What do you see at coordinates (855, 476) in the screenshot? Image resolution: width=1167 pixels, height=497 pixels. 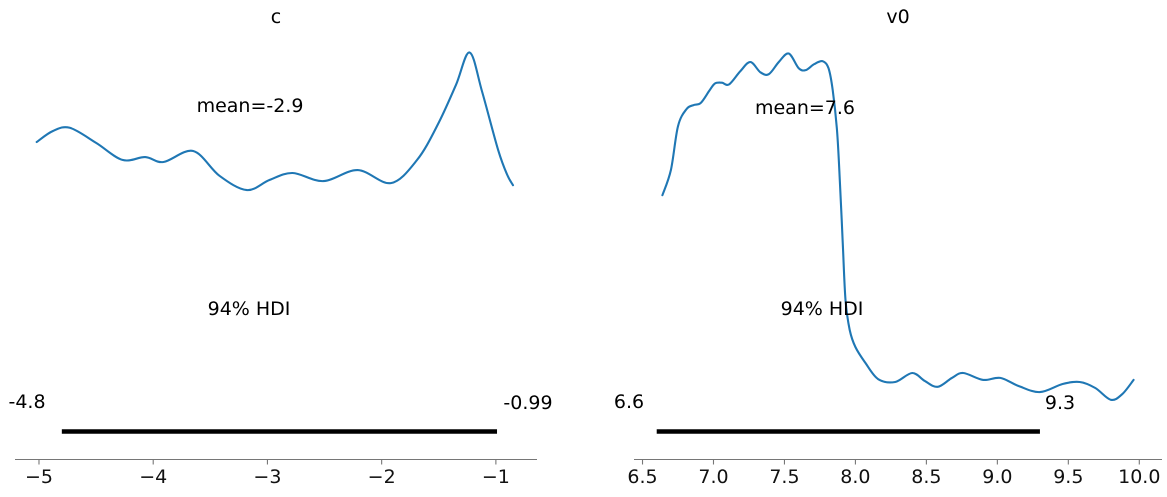 I see `x-tick-label-v0: 8.0` at bounding box center [855, 476].